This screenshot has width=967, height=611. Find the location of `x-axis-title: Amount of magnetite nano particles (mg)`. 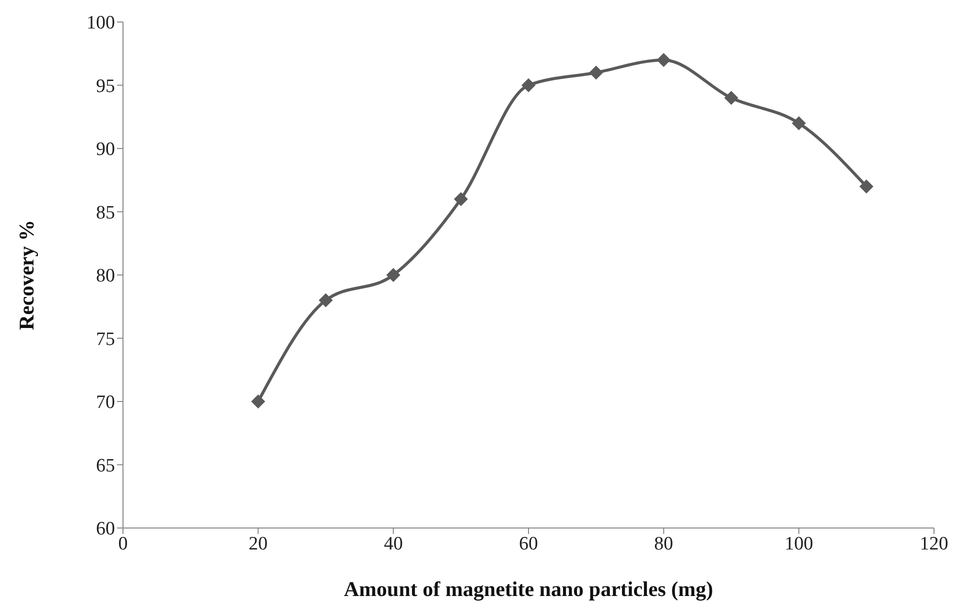

x-axis-title: Amount of magnetite nano particles (mg) is located at coordinates (529, 589).